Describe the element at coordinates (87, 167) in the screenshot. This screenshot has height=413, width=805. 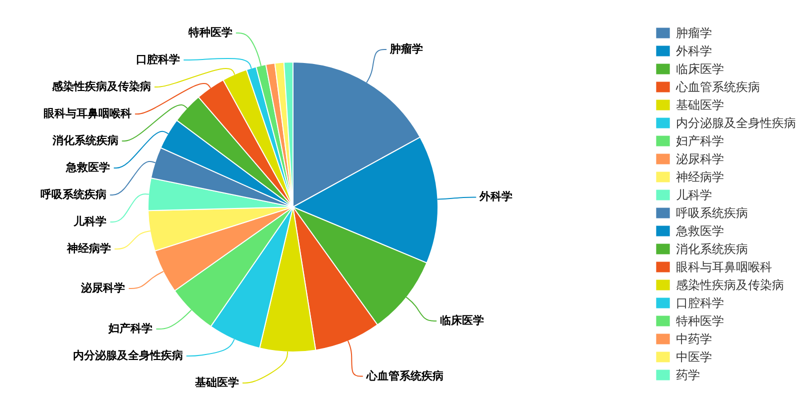
I see `slice-label: 急救医学` at that location.